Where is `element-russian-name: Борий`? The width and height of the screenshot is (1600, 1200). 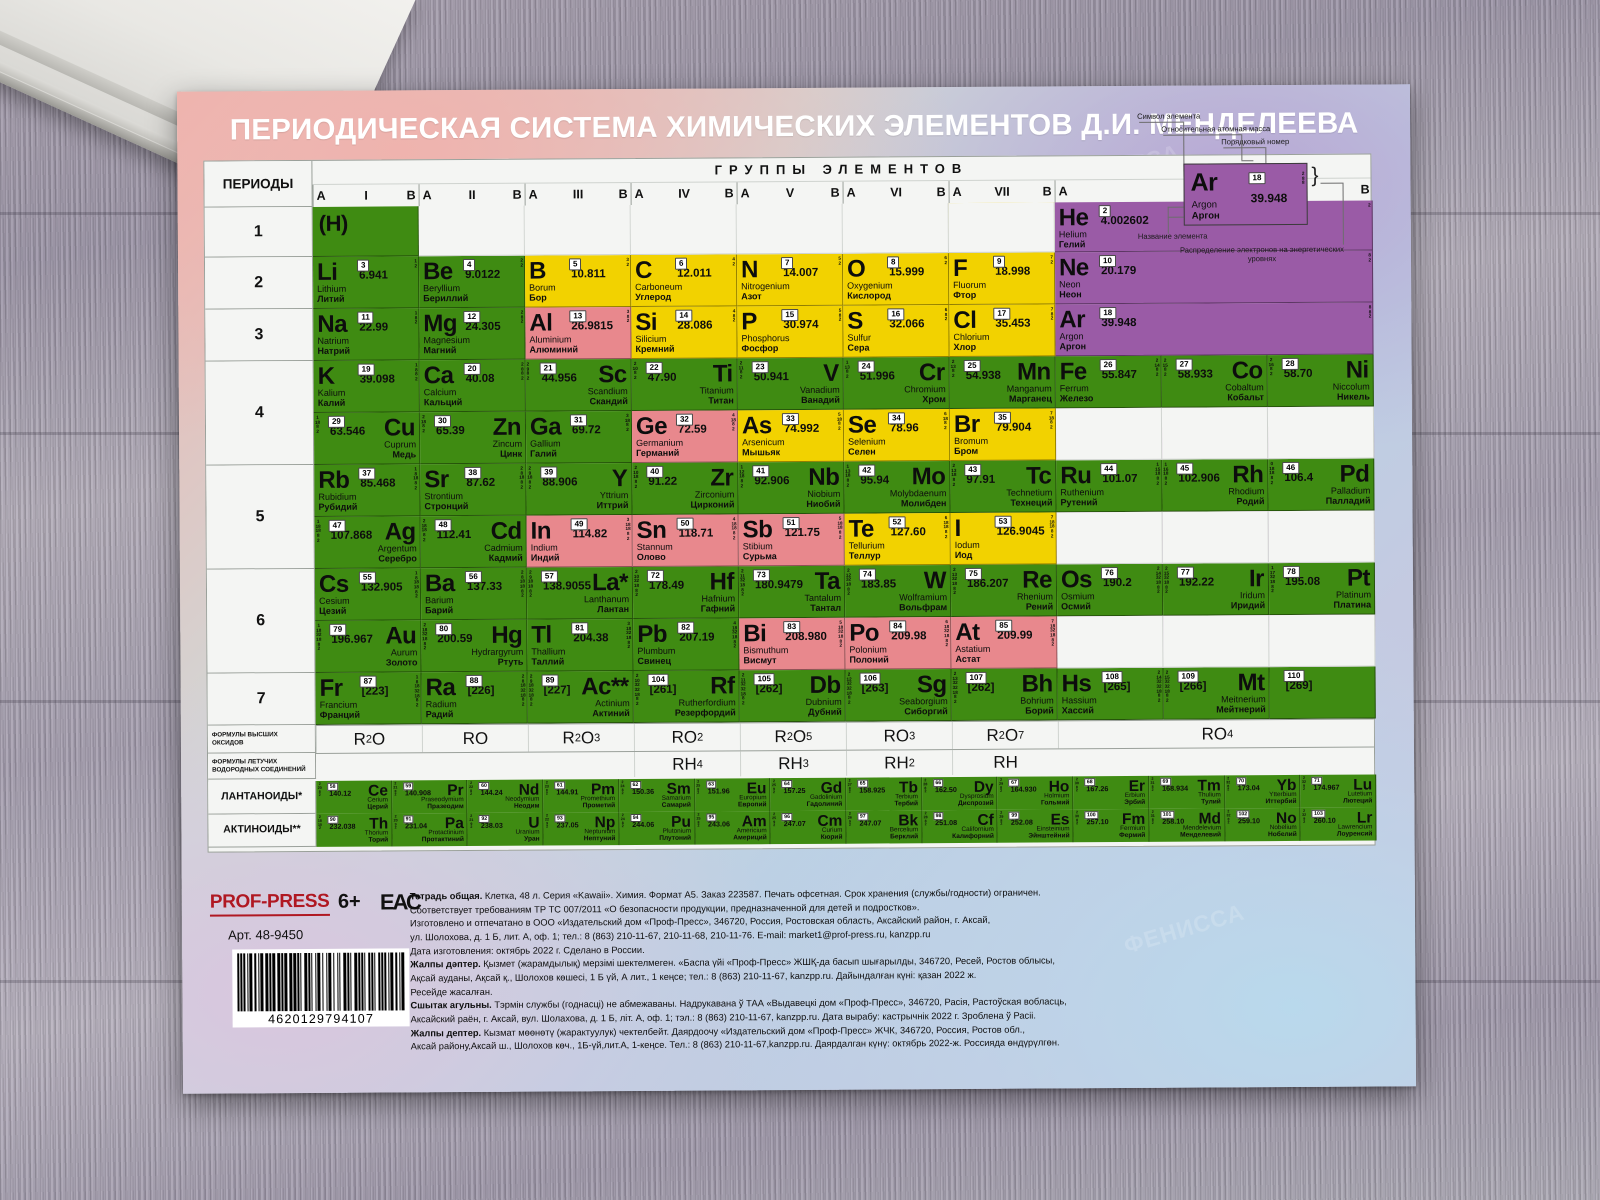 element-russian-name: Борий is located at coordinates (1039, 710).